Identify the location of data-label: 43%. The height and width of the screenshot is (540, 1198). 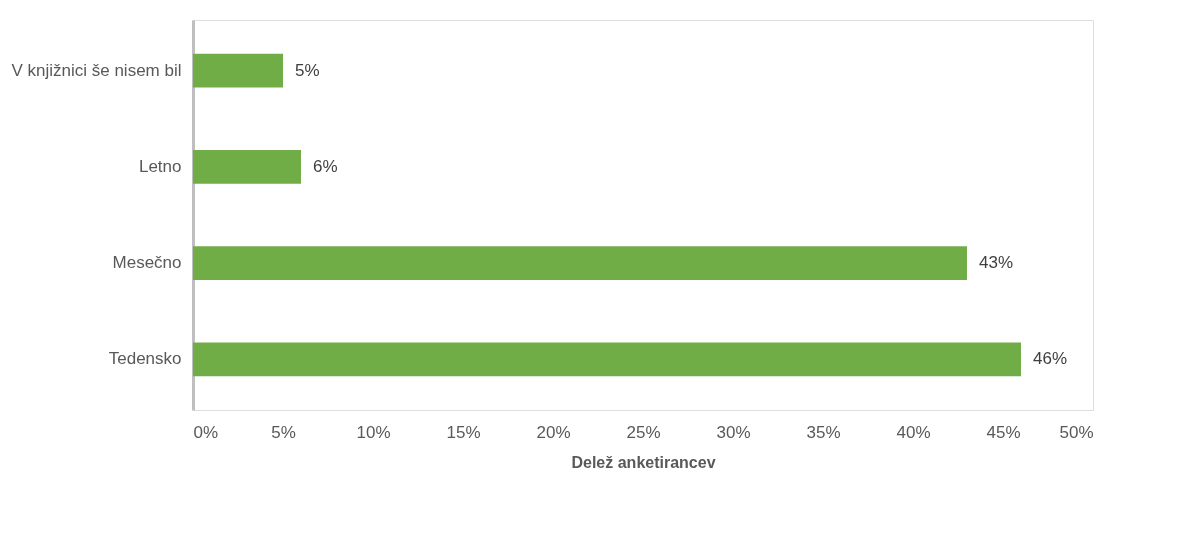
(996, 263).